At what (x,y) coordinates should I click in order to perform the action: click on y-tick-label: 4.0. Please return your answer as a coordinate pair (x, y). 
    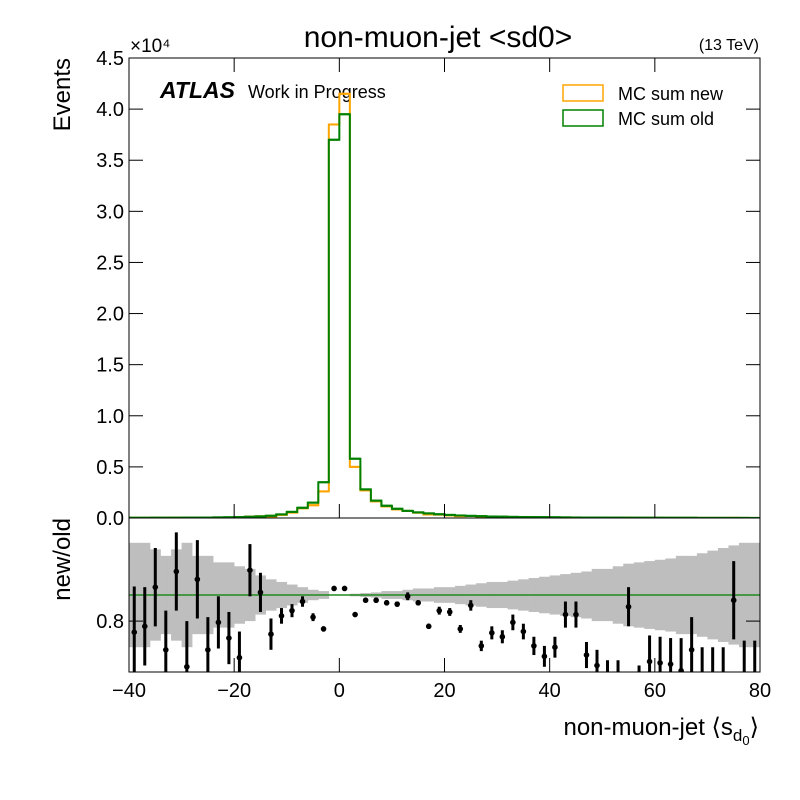
    Looking at the image, I should click on (110, 110).